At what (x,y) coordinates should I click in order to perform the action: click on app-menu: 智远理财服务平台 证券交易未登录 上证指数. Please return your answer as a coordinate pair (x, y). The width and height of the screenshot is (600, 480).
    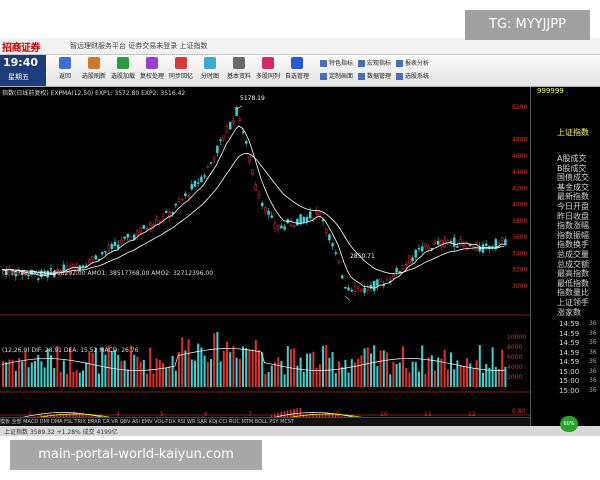
    Looking at the image, I should click on (139, 46).